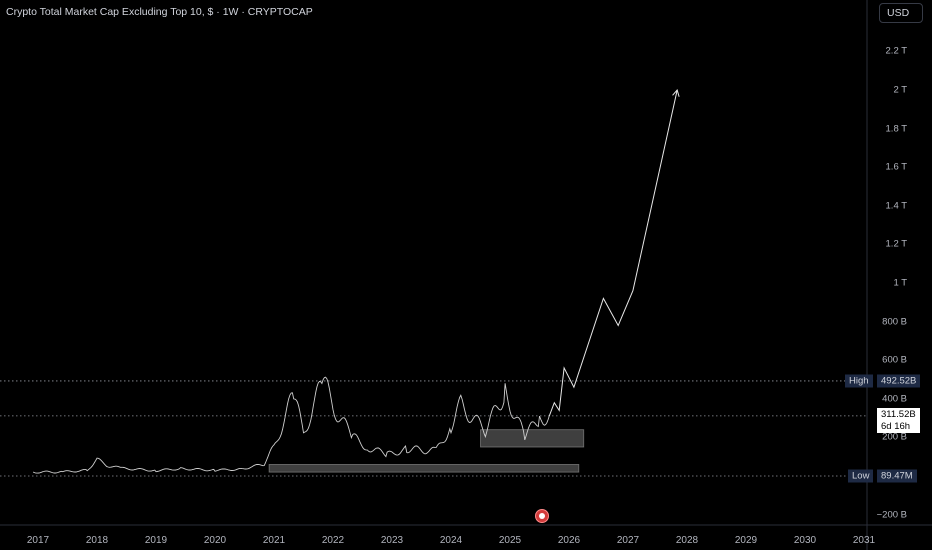  I want to click on y-tick-label: 2 T, so click(900, 90).